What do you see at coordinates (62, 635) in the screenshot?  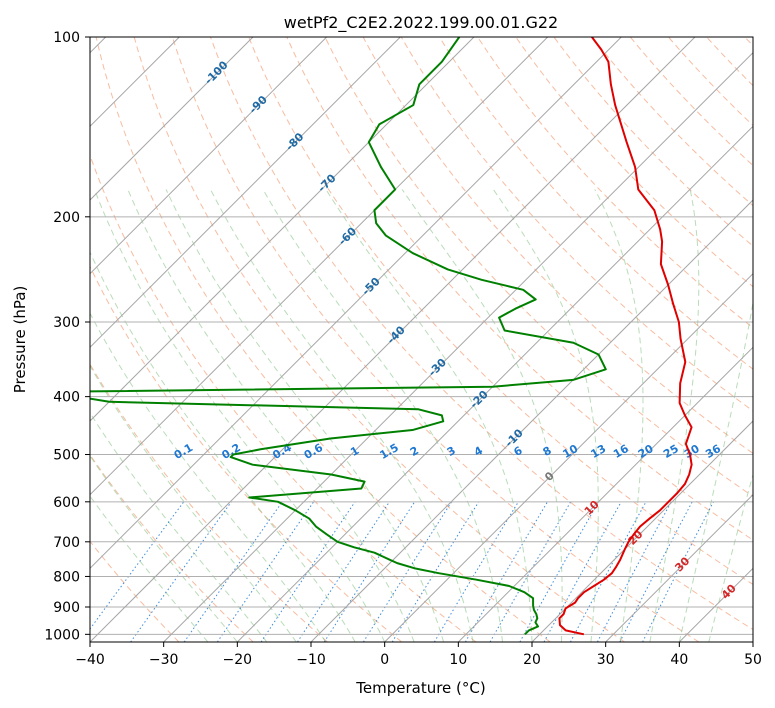 I see `y-tick-label: 1000` at bounding box center [62, 635].